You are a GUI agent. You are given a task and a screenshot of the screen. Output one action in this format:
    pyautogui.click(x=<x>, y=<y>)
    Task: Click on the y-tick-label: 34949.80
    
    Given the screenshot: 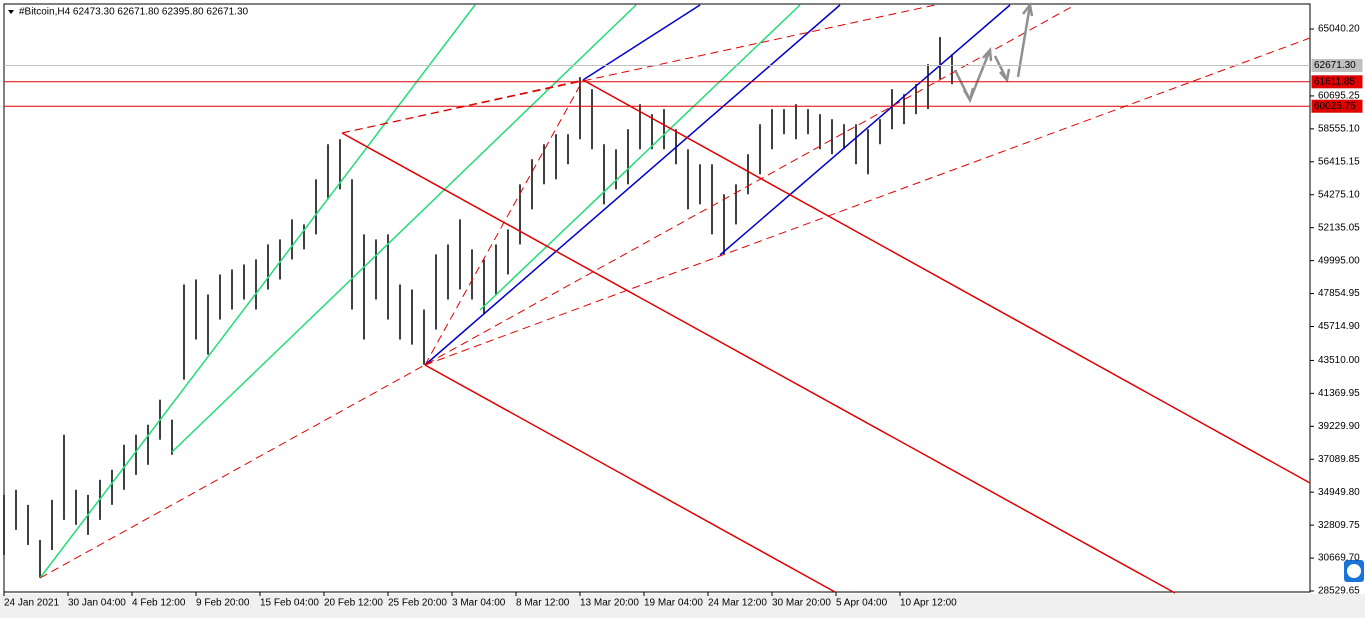 What is the action you would take?
    pyautogui.click(x=1339, y=492)
    